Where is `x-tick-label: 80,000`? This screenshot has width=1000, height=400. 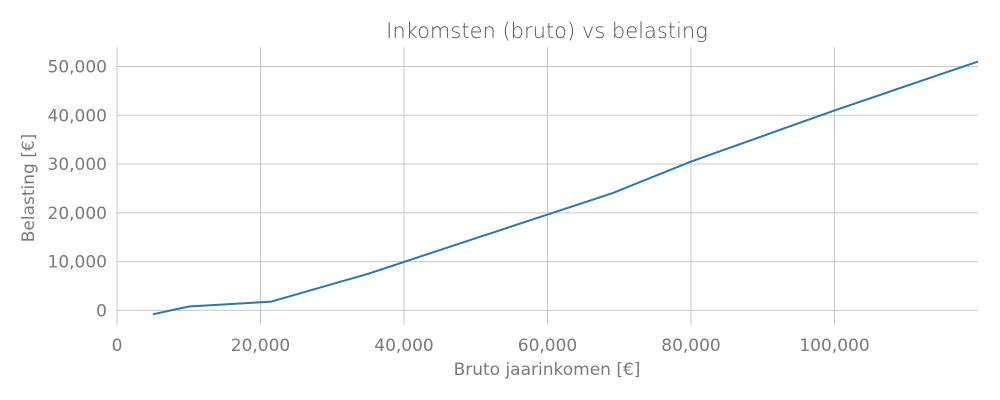 x-tick-label: 80,000 is located at coordinates (690, 346).